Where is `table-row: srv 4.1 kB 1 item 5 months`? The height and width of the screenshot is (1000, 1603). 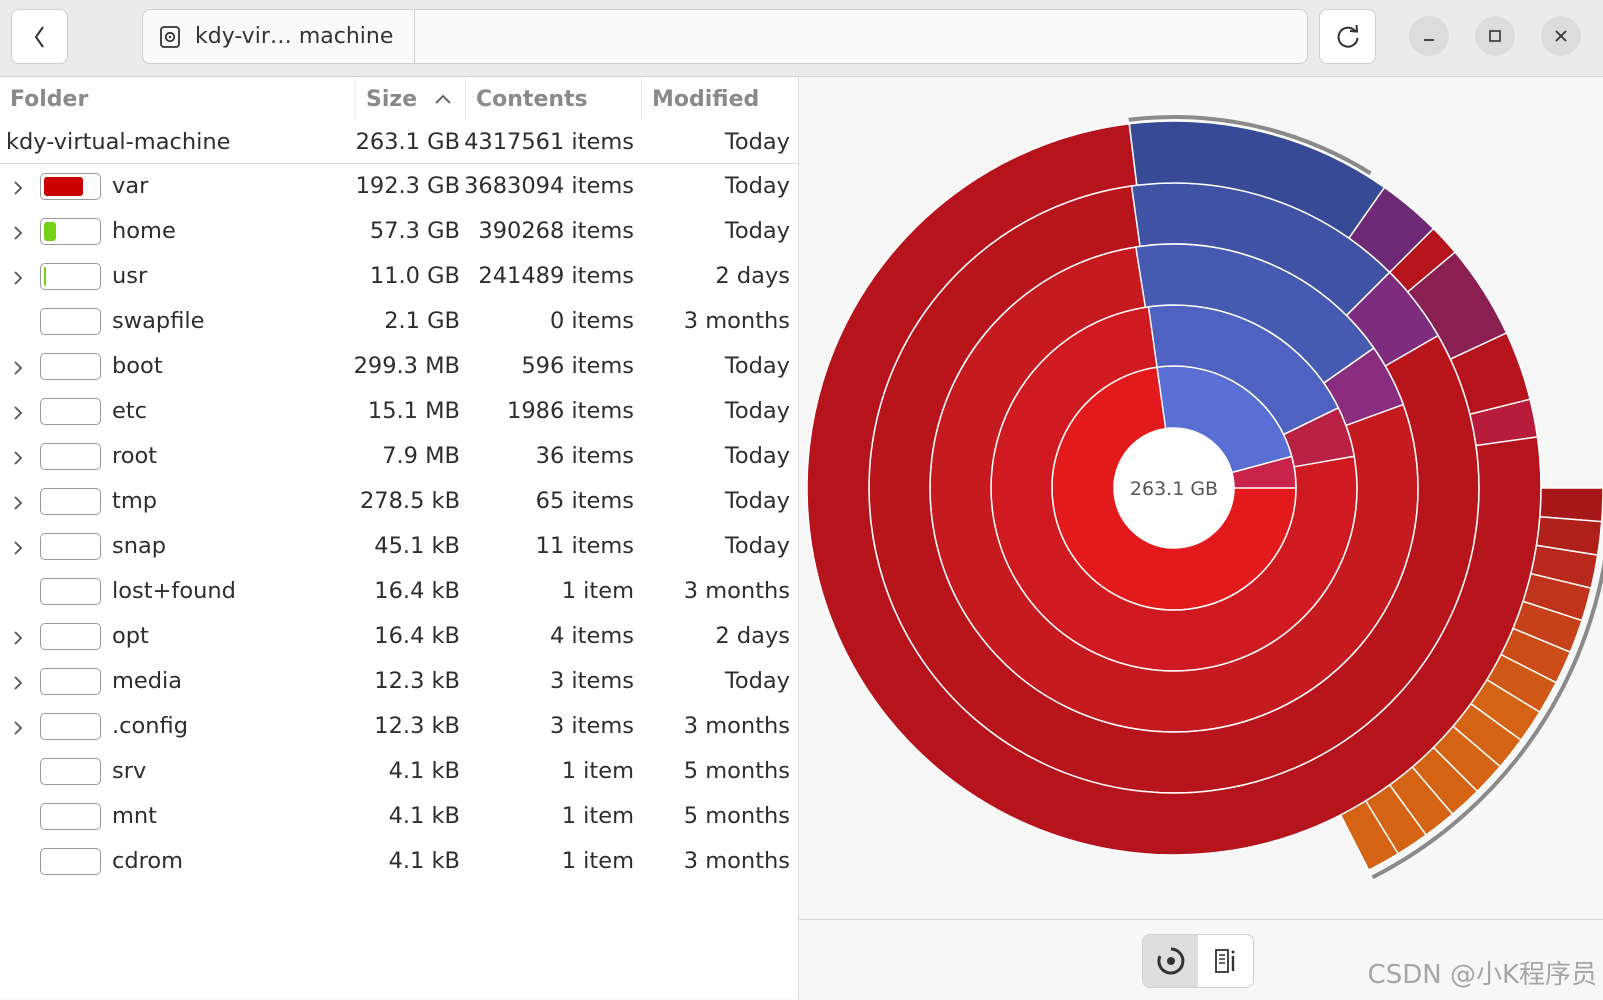
table-row: srv 4.1 kB 1 item 5 months is located at coordinates (399, 771).